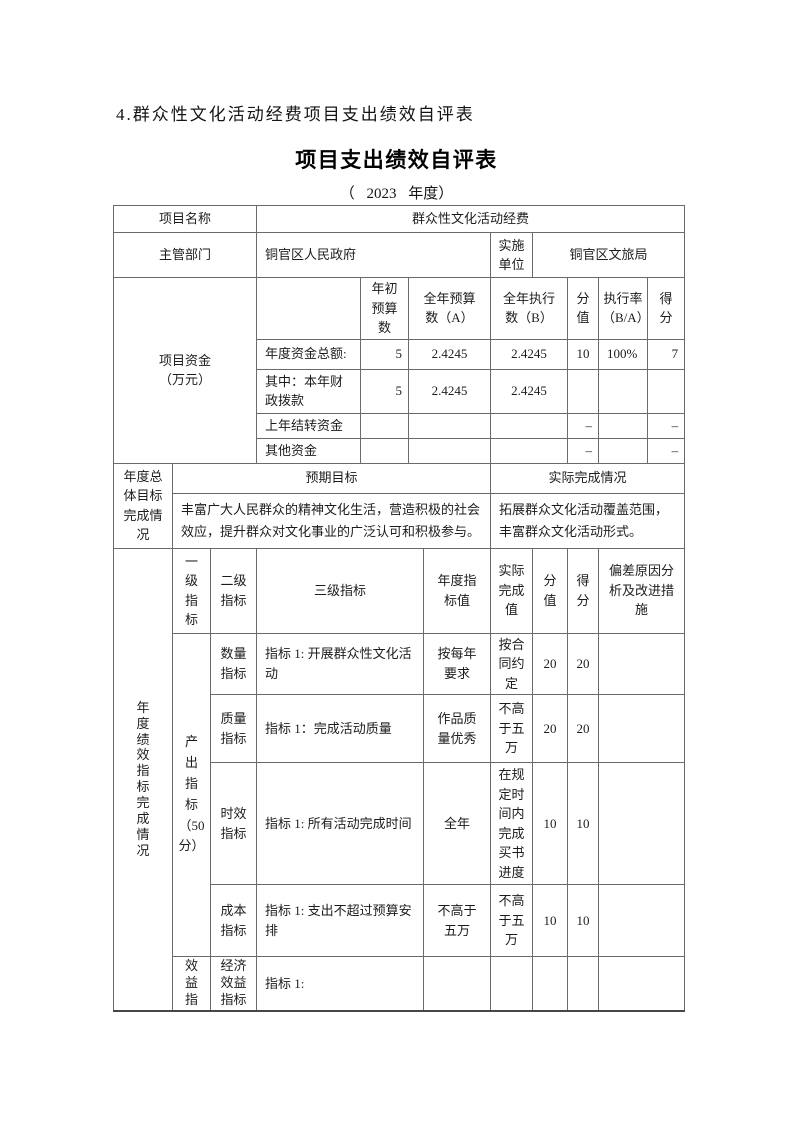 Image resolution: width=793 pixels, height=1122 pixels. I want to click on fund-total-rate-cell: 100%, so click(623, 354).